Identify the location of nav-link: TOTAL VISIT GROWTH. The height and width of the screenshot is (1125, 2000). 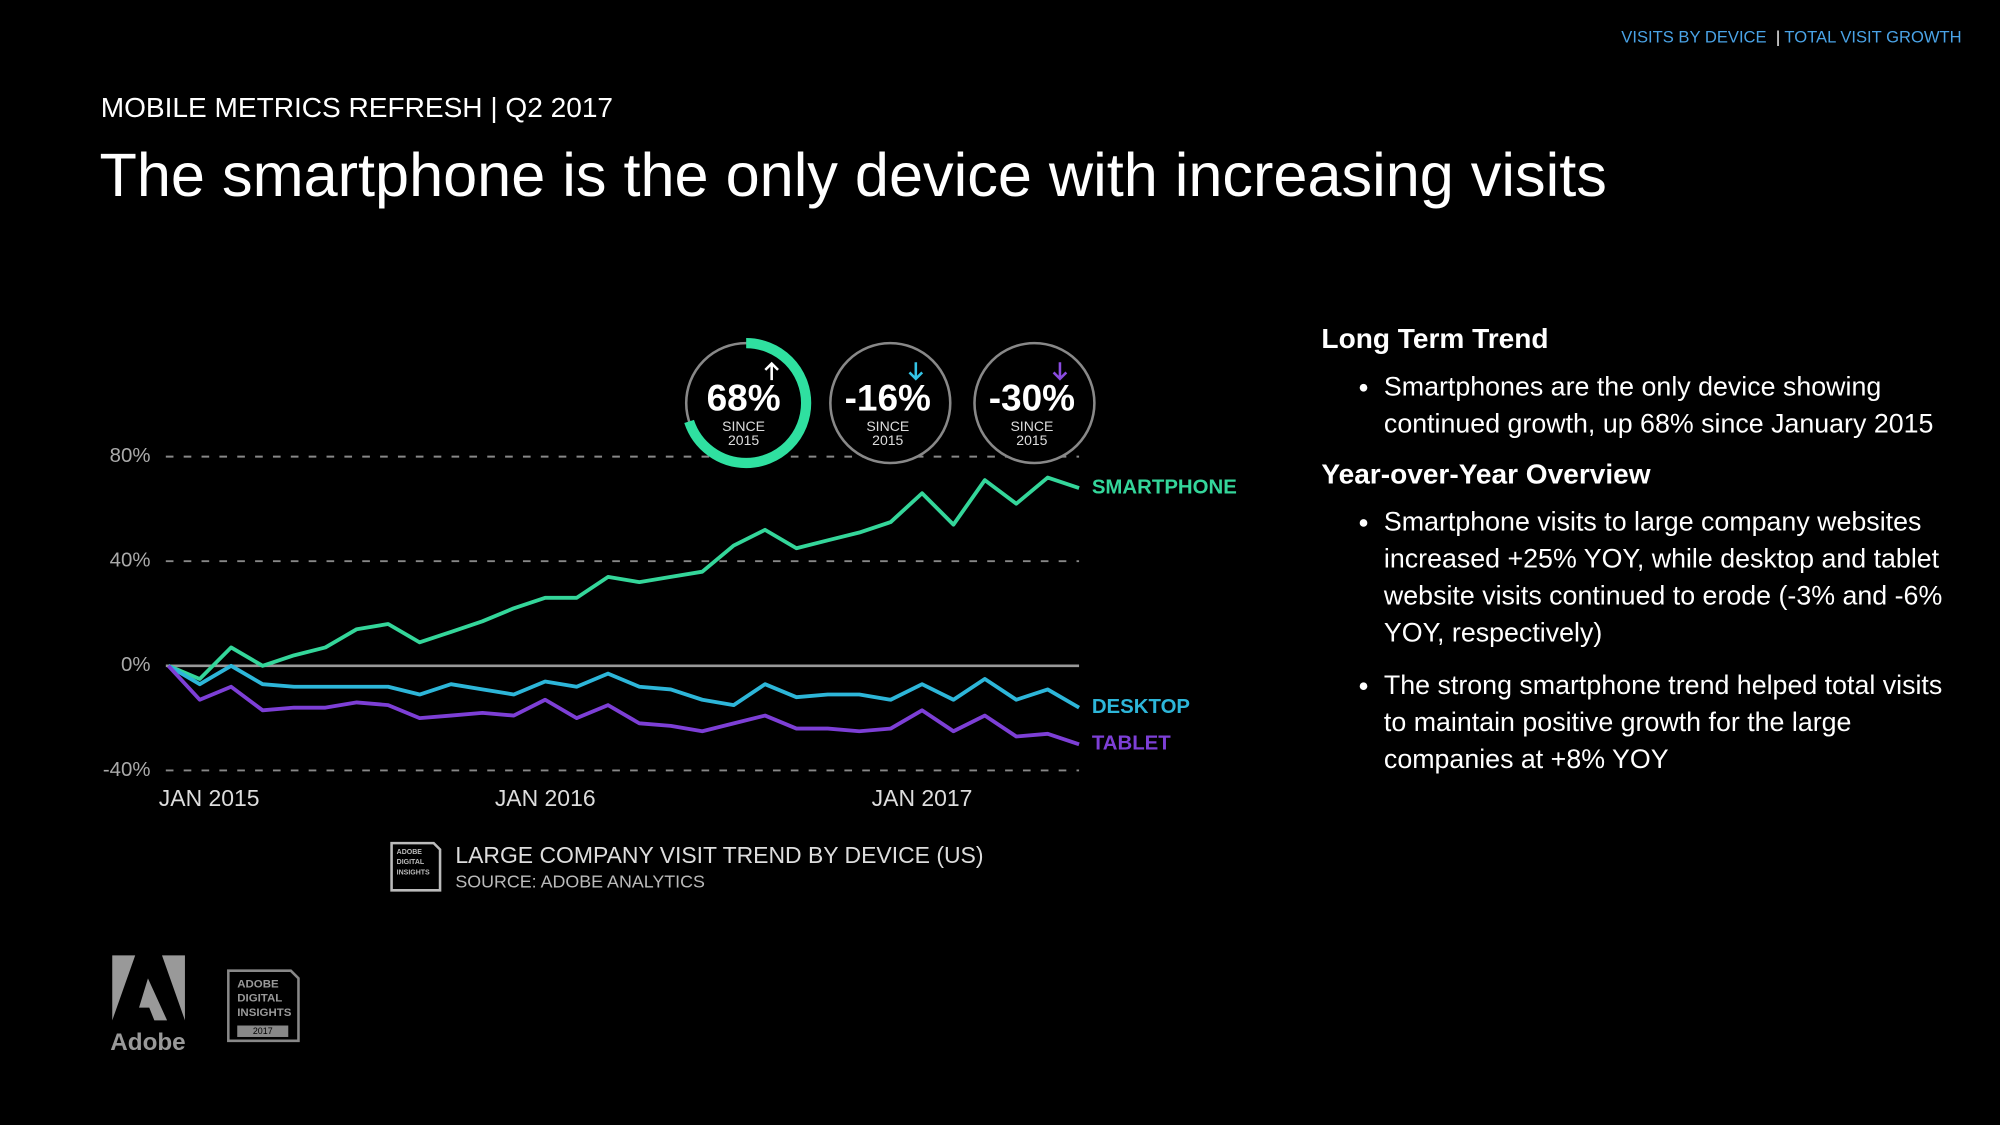
(1872, 37).